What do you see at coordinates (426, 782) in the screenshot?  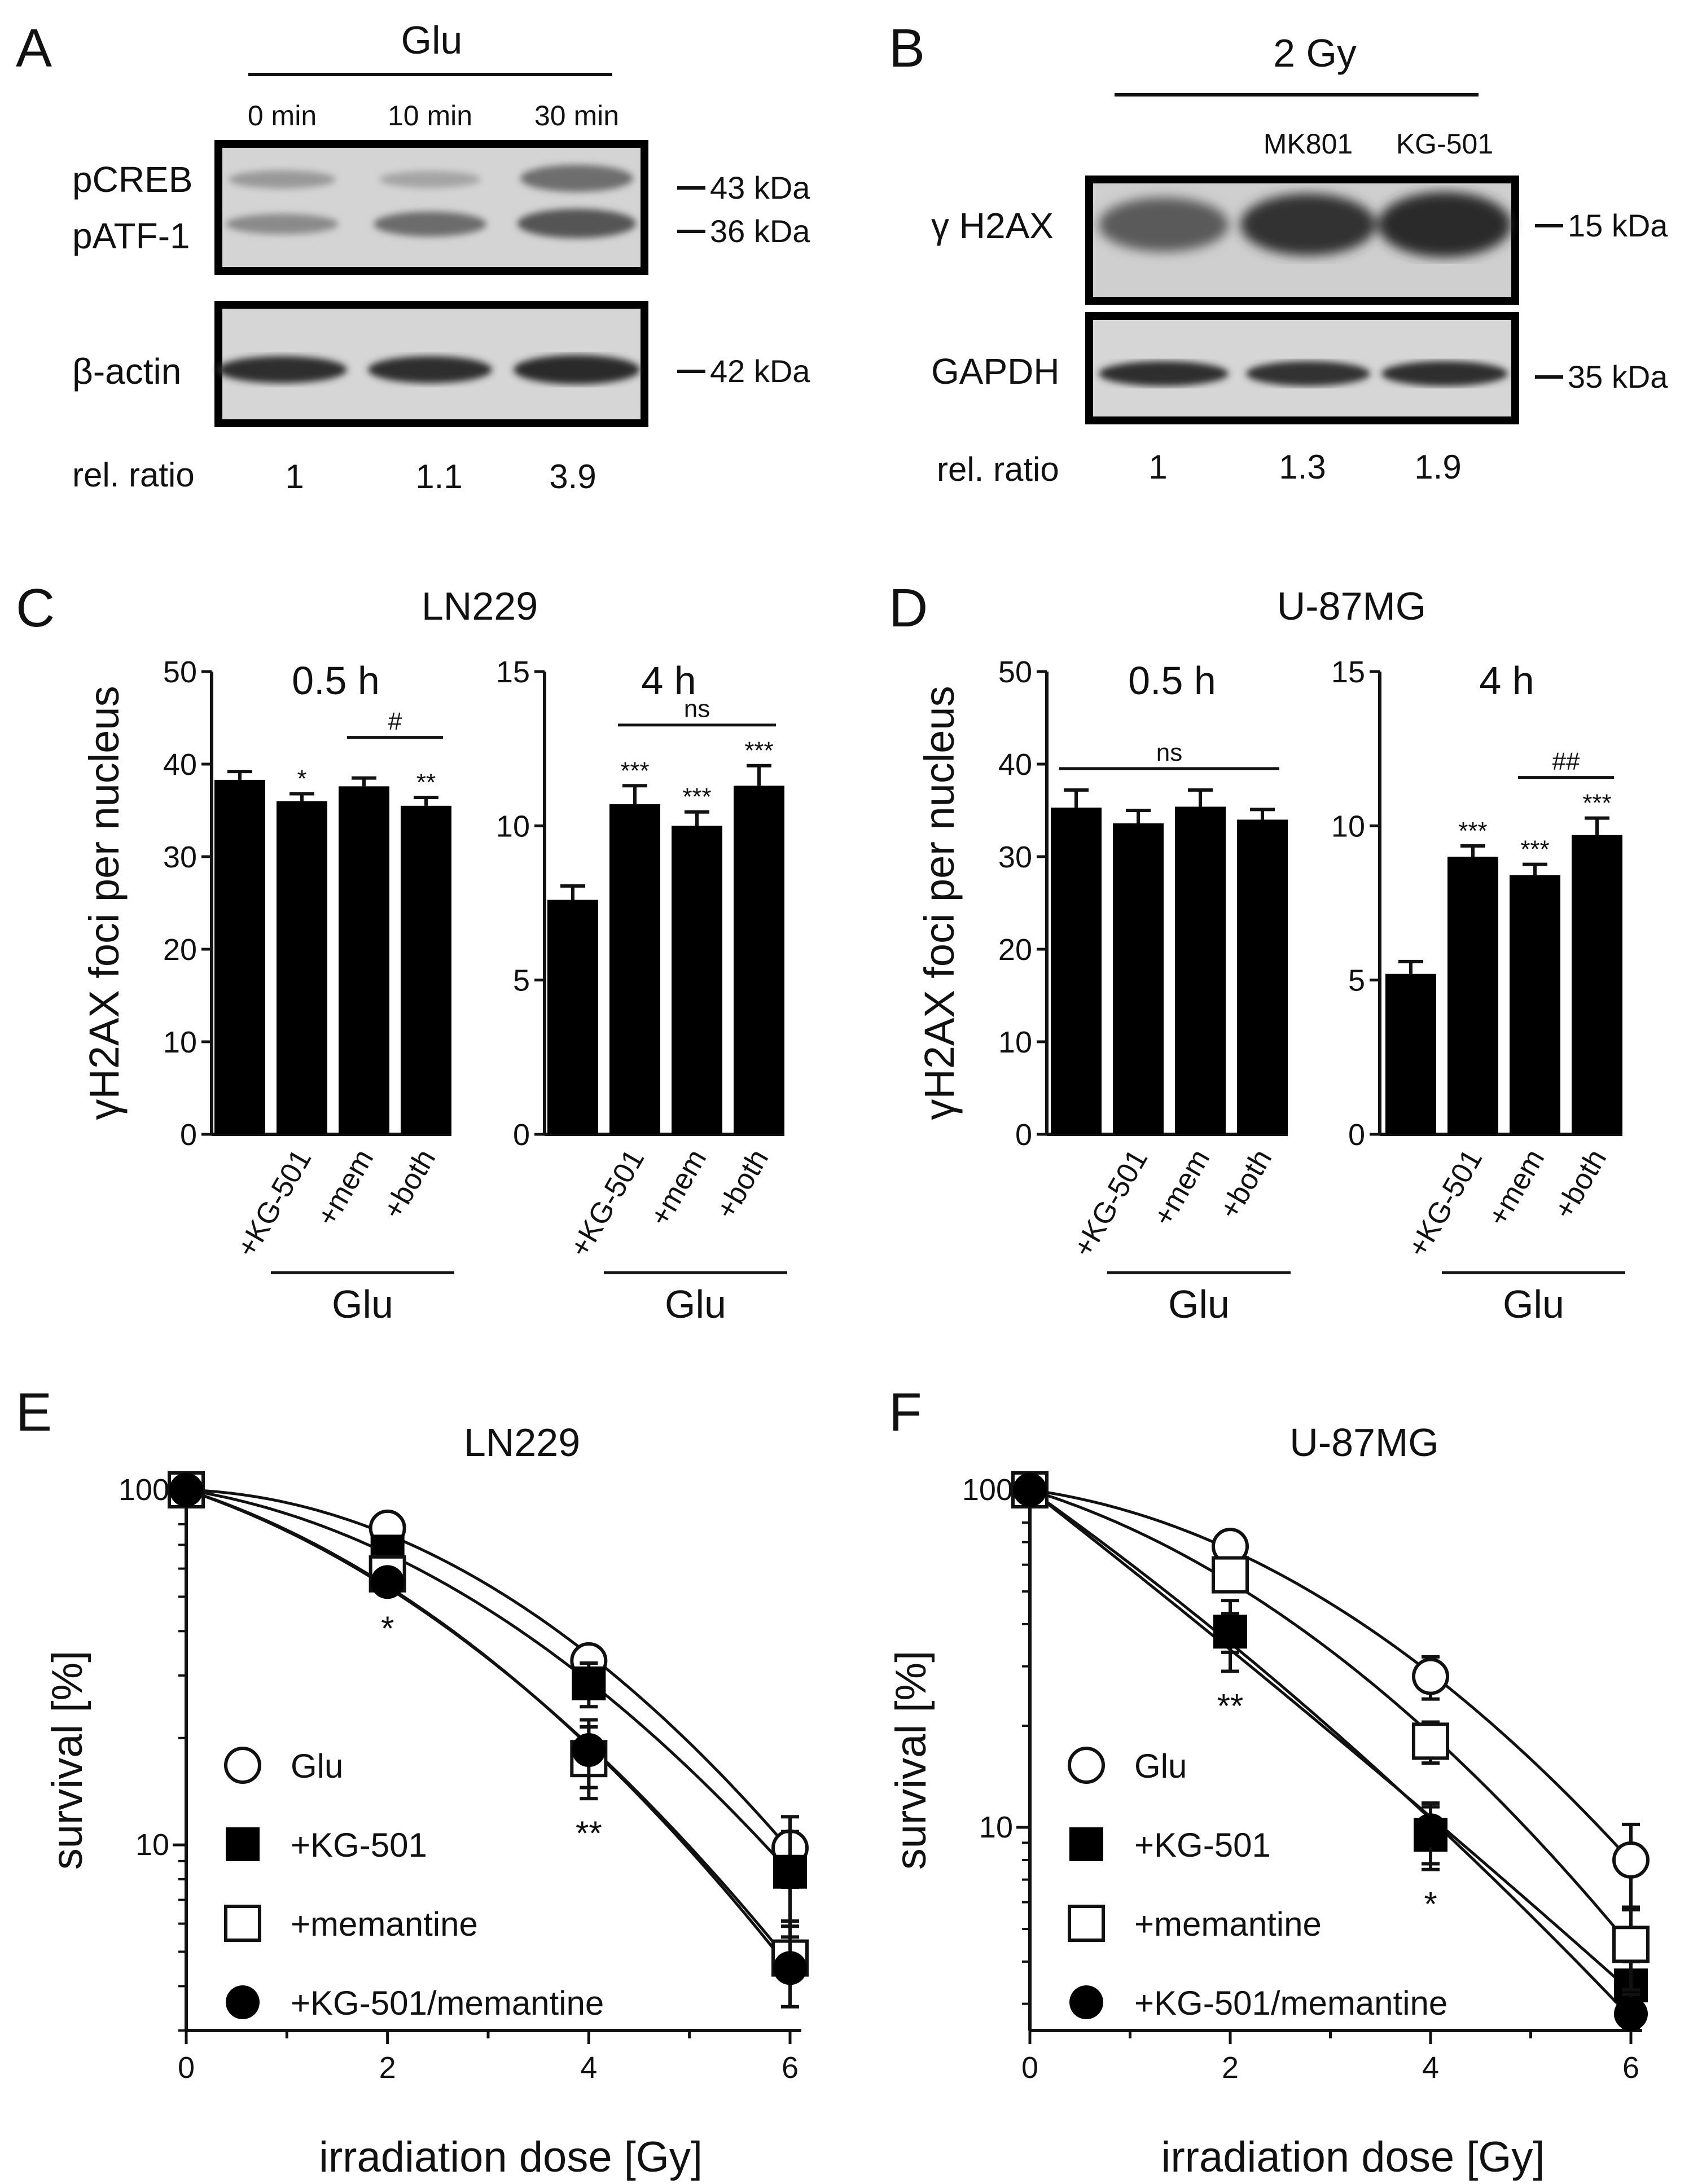 I see `significance-mark: **` at bounding box center [426, 782].